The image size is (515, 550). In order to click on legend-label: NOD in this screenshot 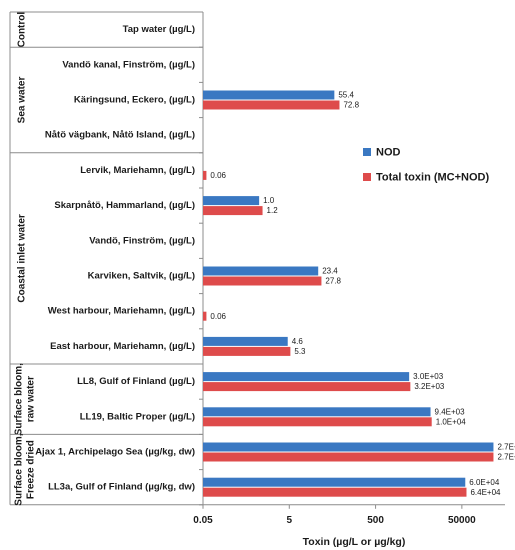, I will do `click(388, 152)`.